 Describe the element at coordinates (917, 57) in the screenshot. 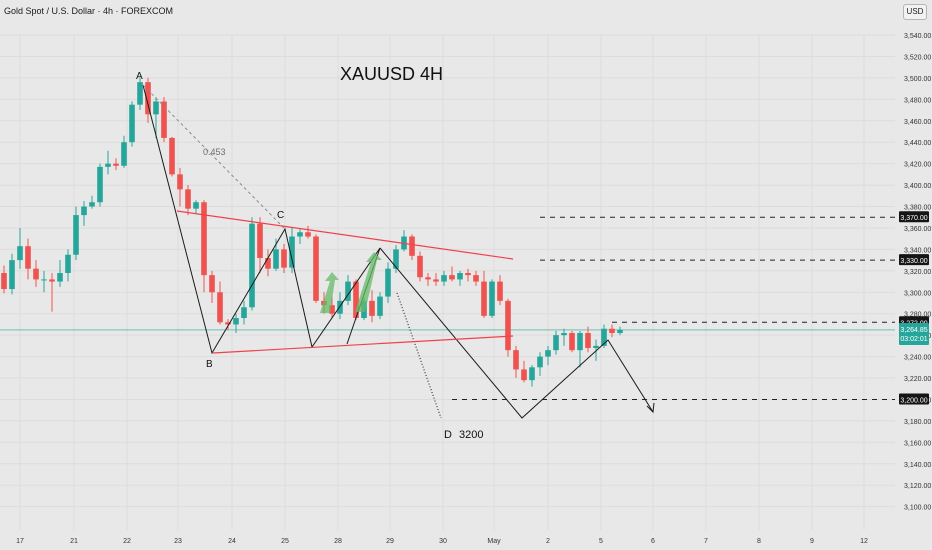

I see `y-tick-label: 3,520.00` at that location.